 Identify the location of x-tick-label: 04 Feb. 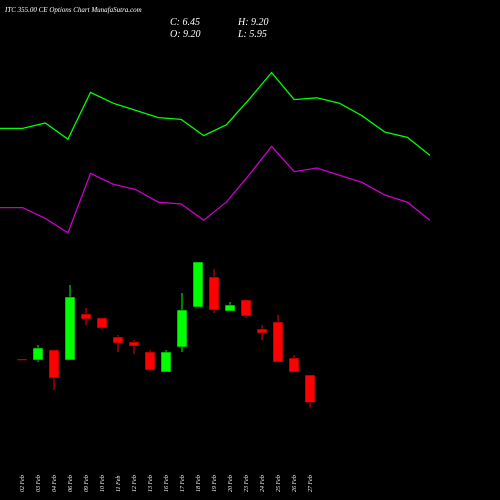
(54, 483).